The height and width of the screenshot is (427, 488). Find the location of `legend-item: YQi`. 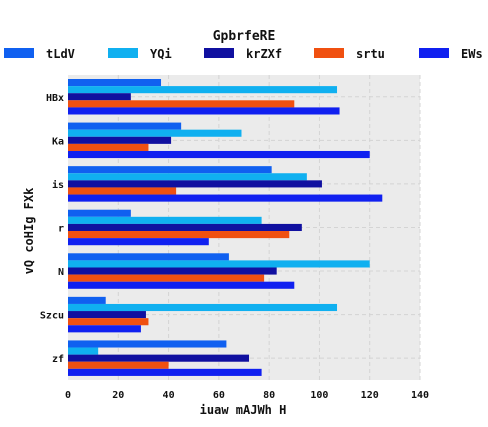

legend-item: YQi is located at coordinates (140, 54).